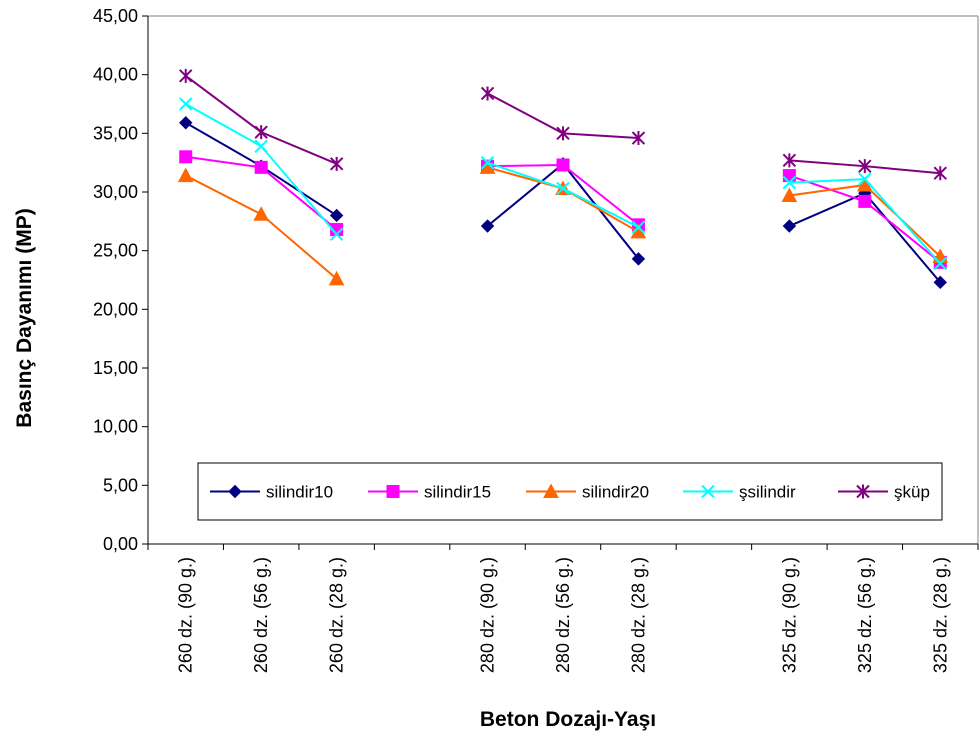 The image size is (980, 742). I want to click on y-tick-label: 0,00, so click(120, 544).